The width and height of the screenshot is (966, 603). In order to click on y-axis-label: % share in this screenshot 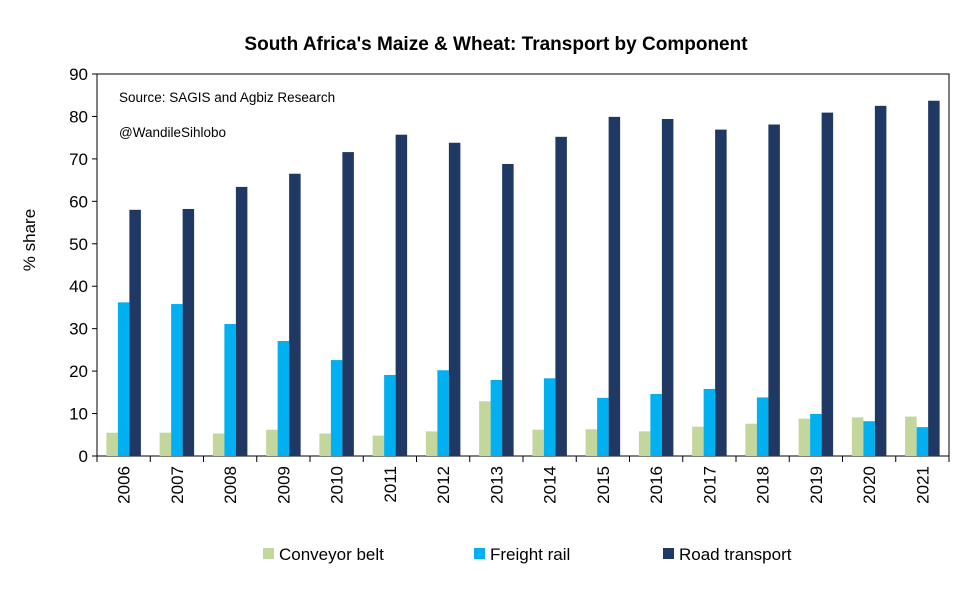, I will do `click(29, 240)`.